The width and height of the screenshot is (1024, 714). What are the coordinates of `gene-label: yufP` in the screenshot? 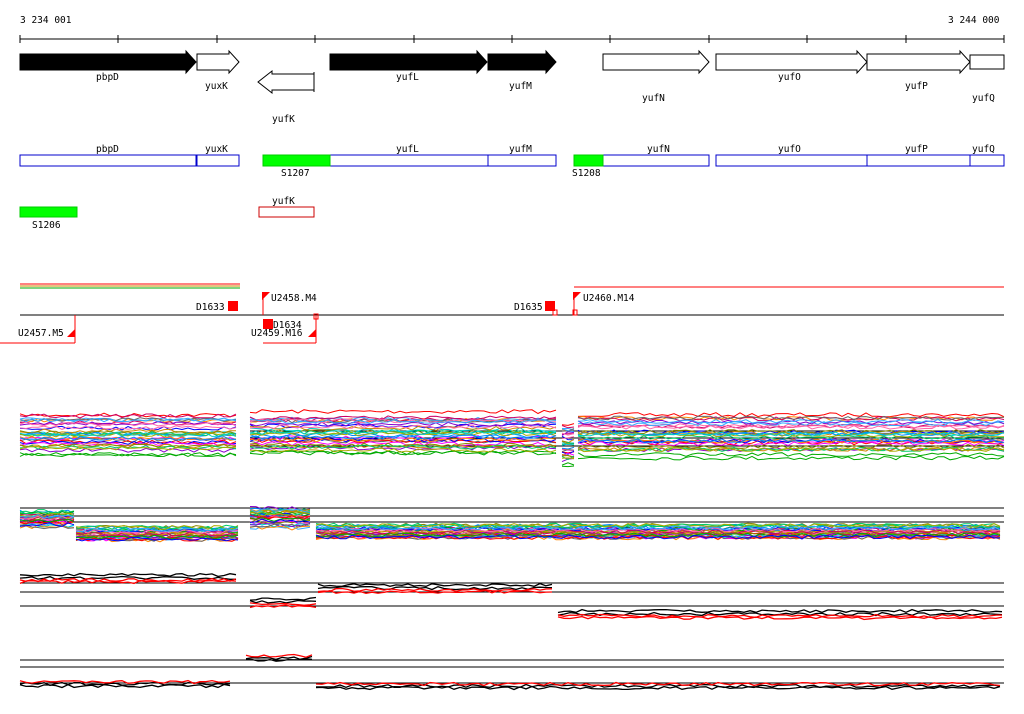 It's located at (916, 86).